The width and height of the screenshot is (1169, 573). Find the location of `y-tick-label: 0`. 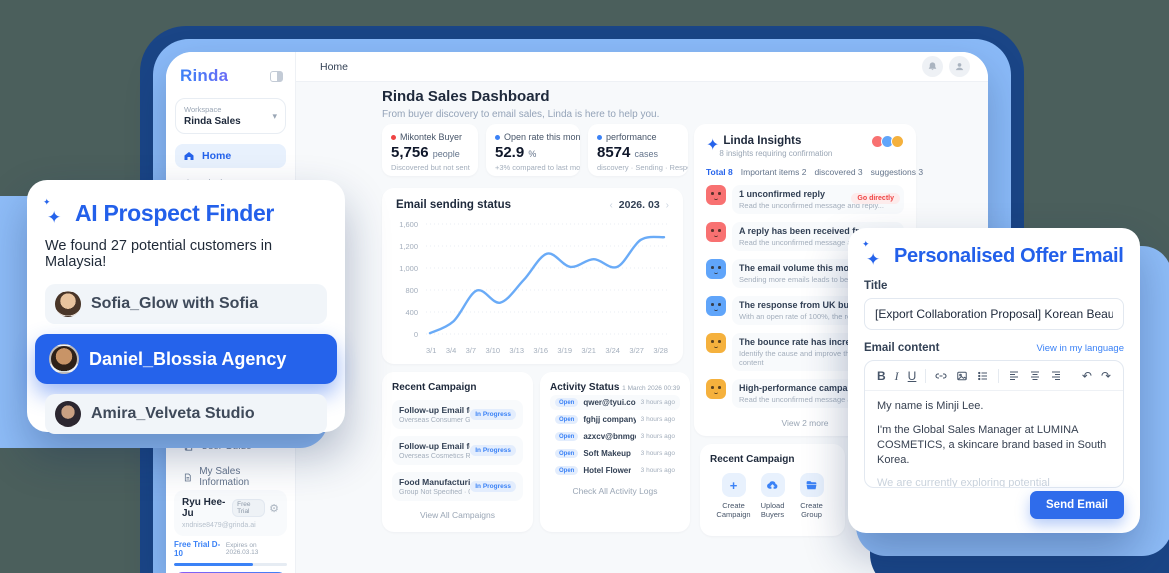

y-tick-label: 0 is located at coordinates (415, 334).